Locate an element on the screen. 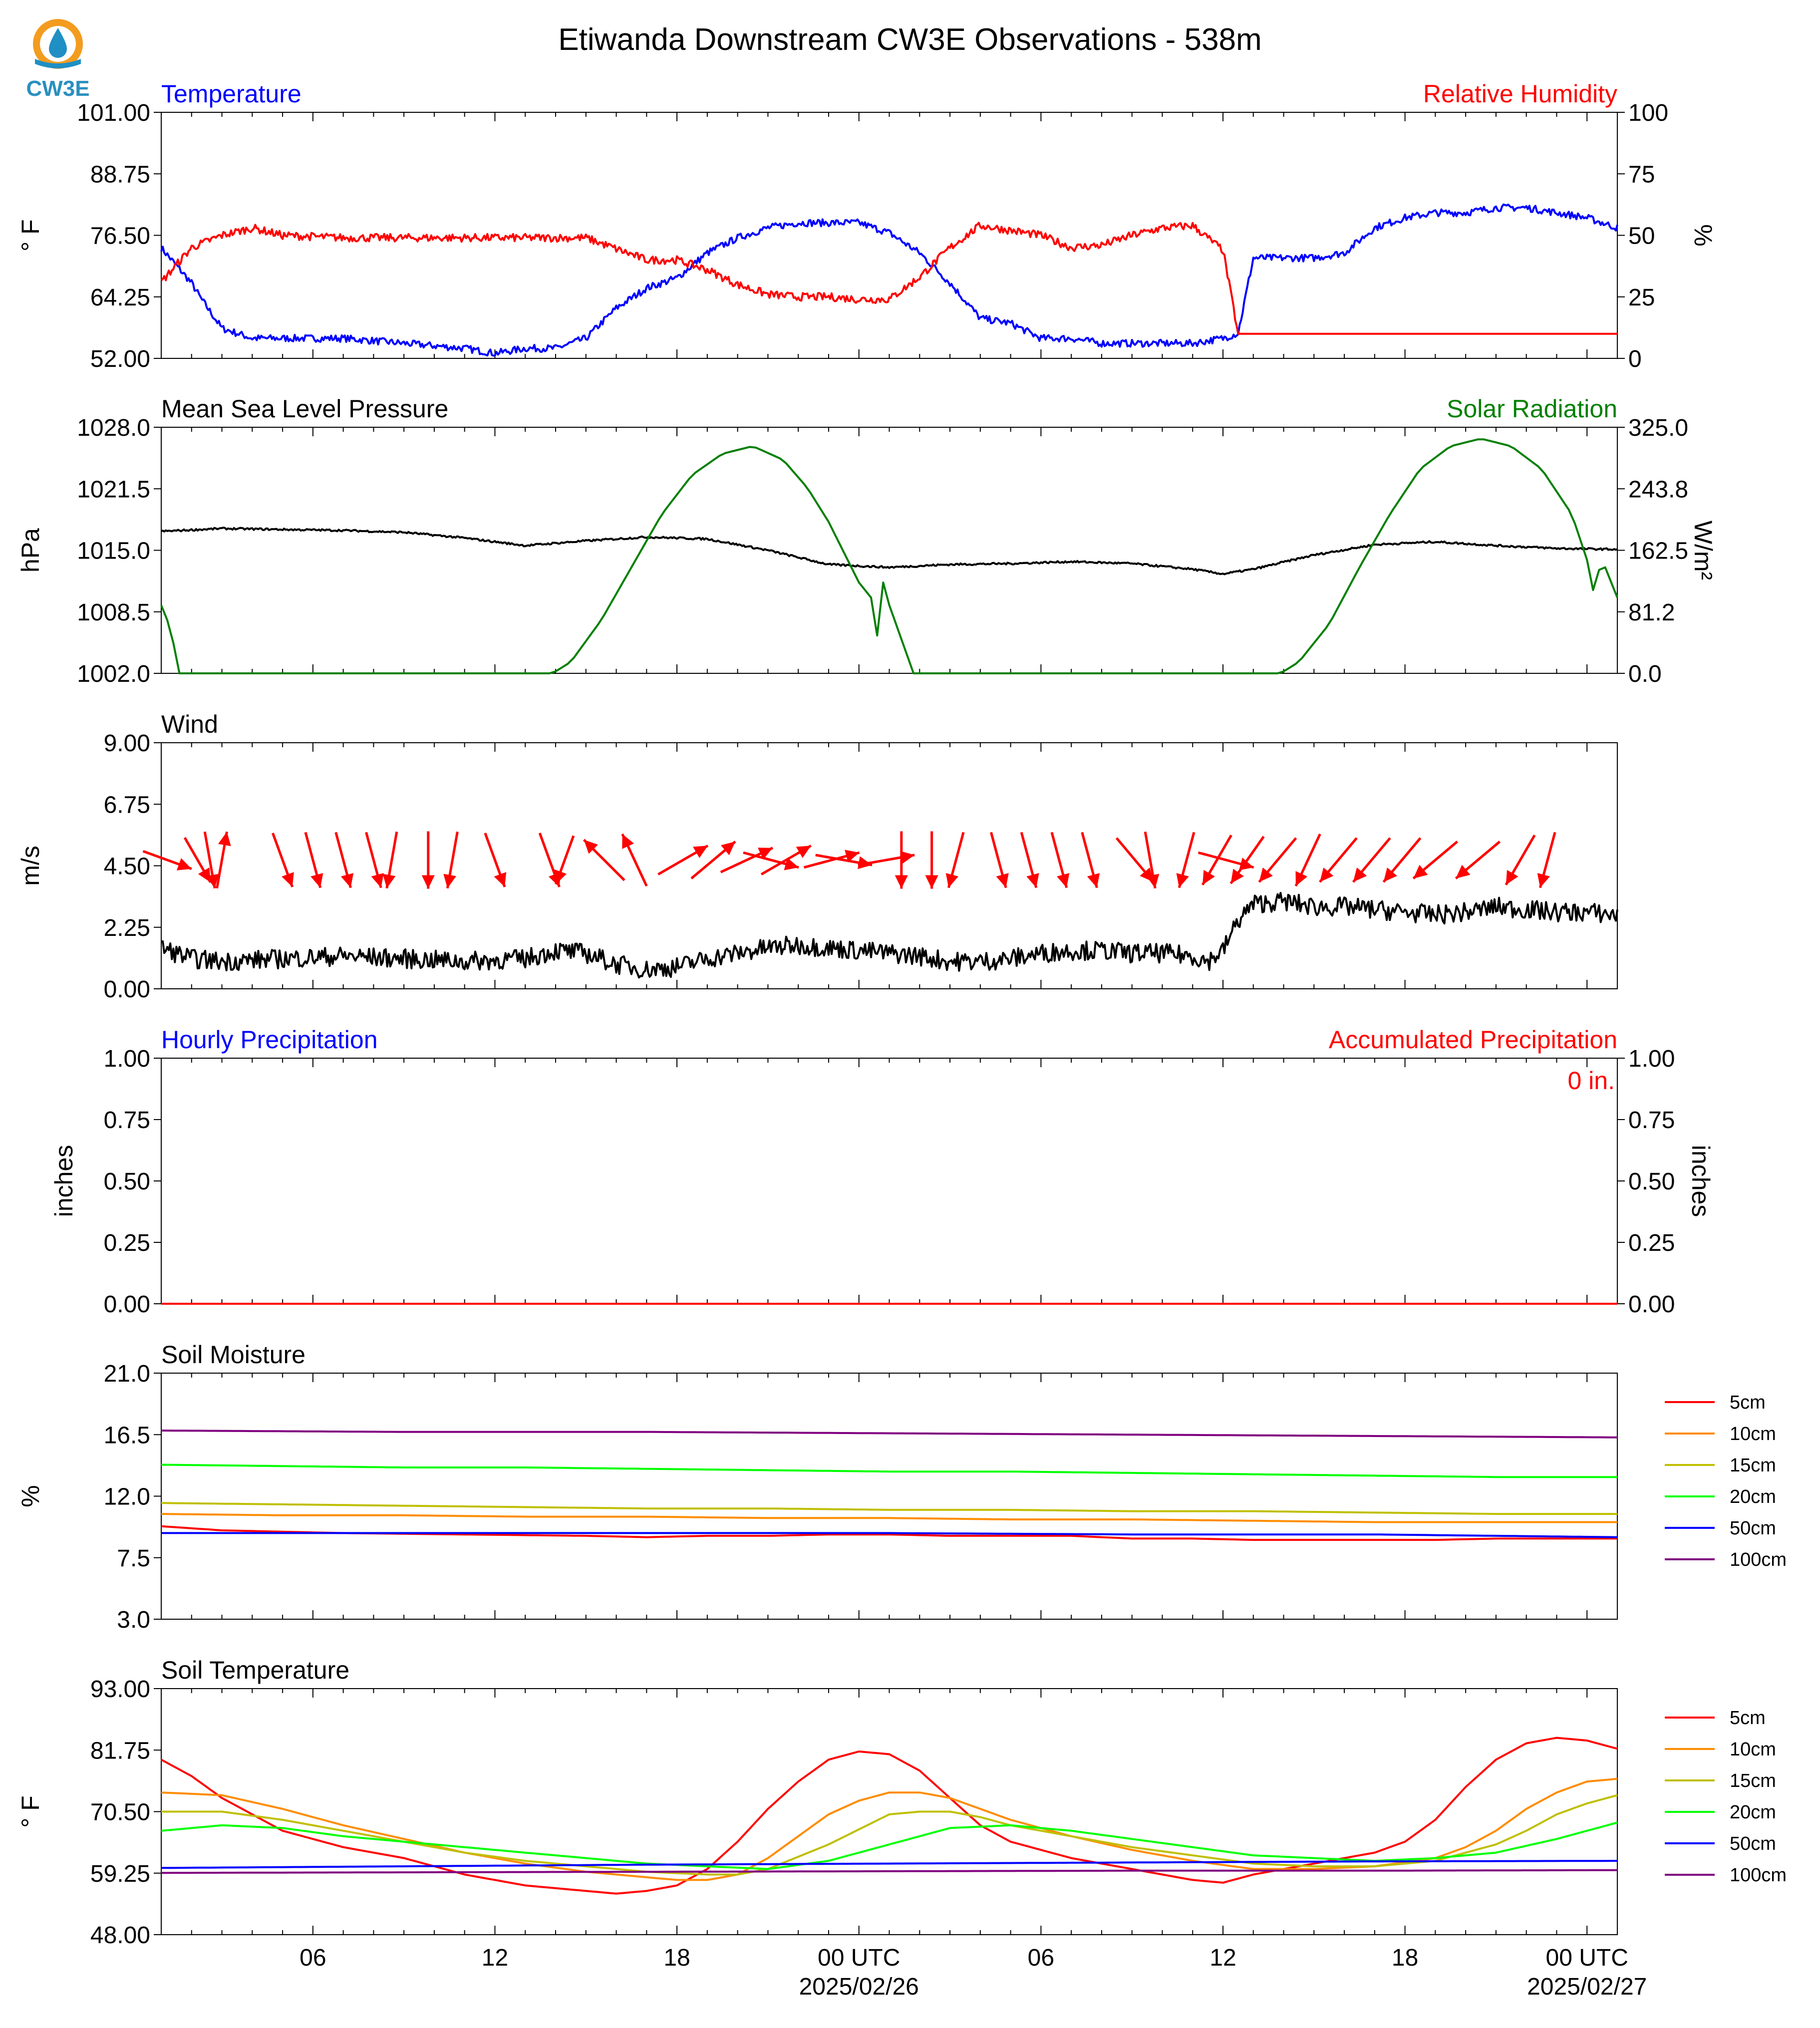 The height and width of the screenshot is (2028, 1820). y-axis-label: ° F is located at coordinates (30, 235).